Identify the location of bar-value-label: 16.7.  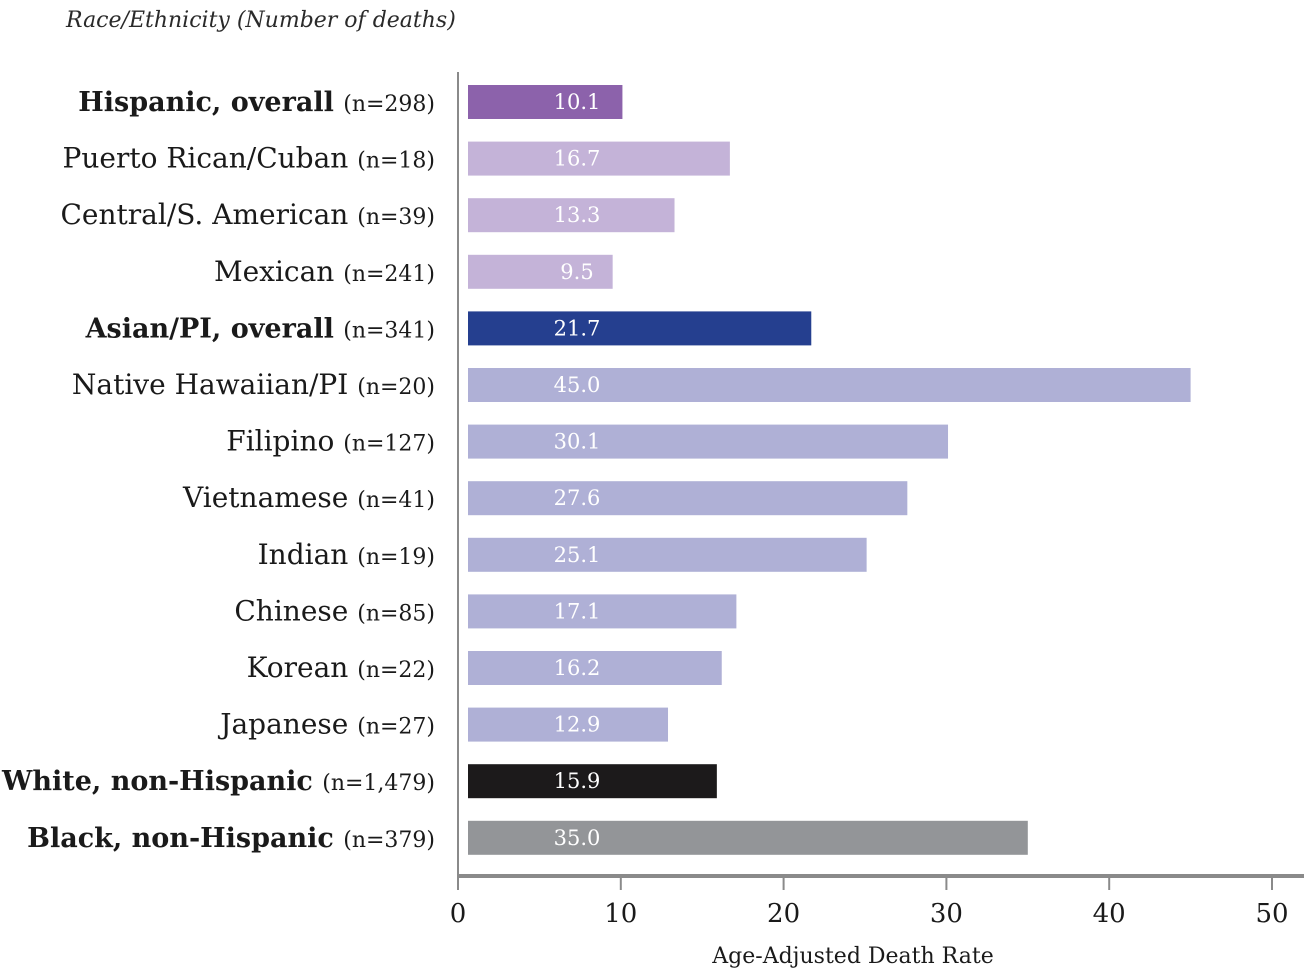
(577, 159).